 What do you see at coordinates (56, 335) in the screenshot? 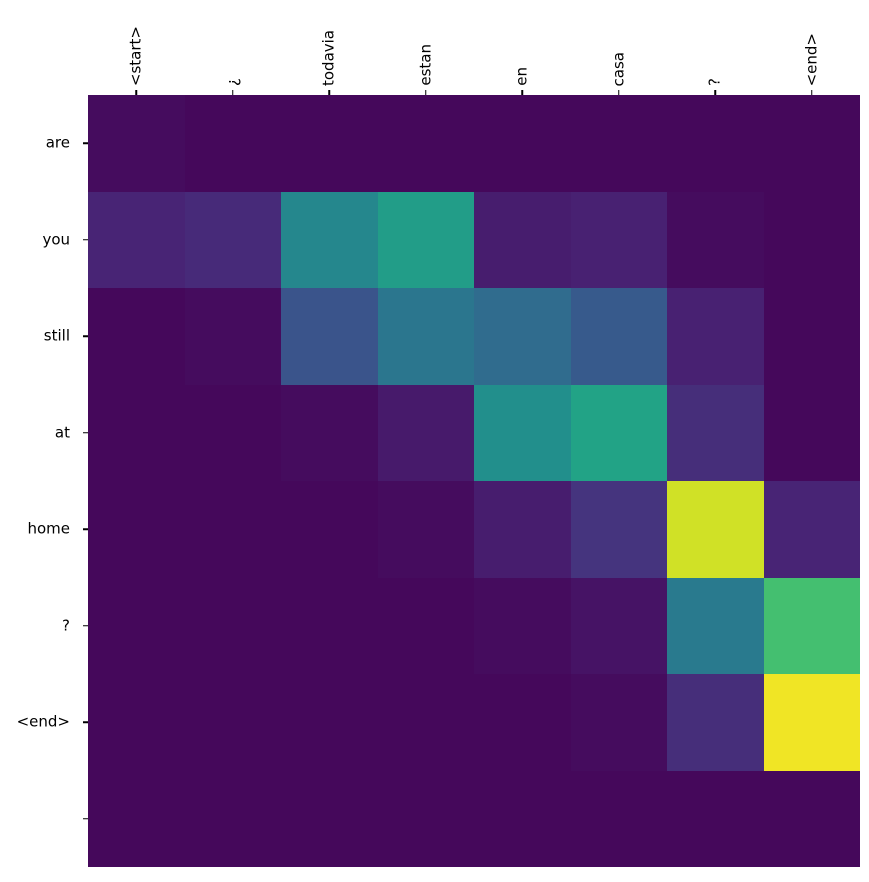
I see `y-tick-label: still` at bounding box center [56, 335].